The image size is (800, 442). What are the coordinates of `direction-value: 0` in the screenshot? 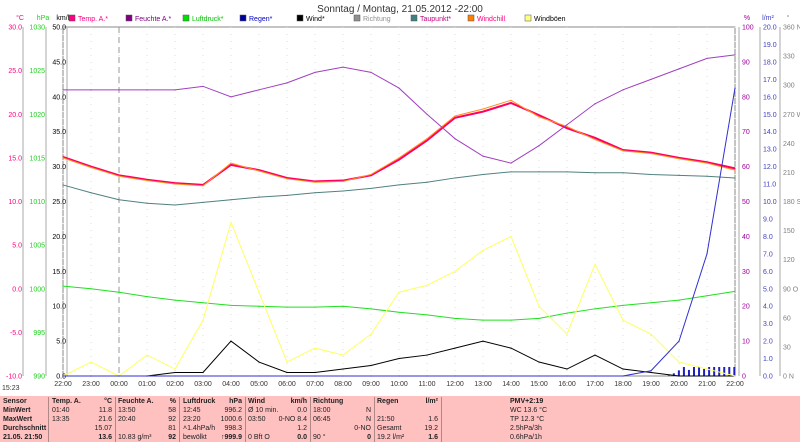 It's located at (369, 437).